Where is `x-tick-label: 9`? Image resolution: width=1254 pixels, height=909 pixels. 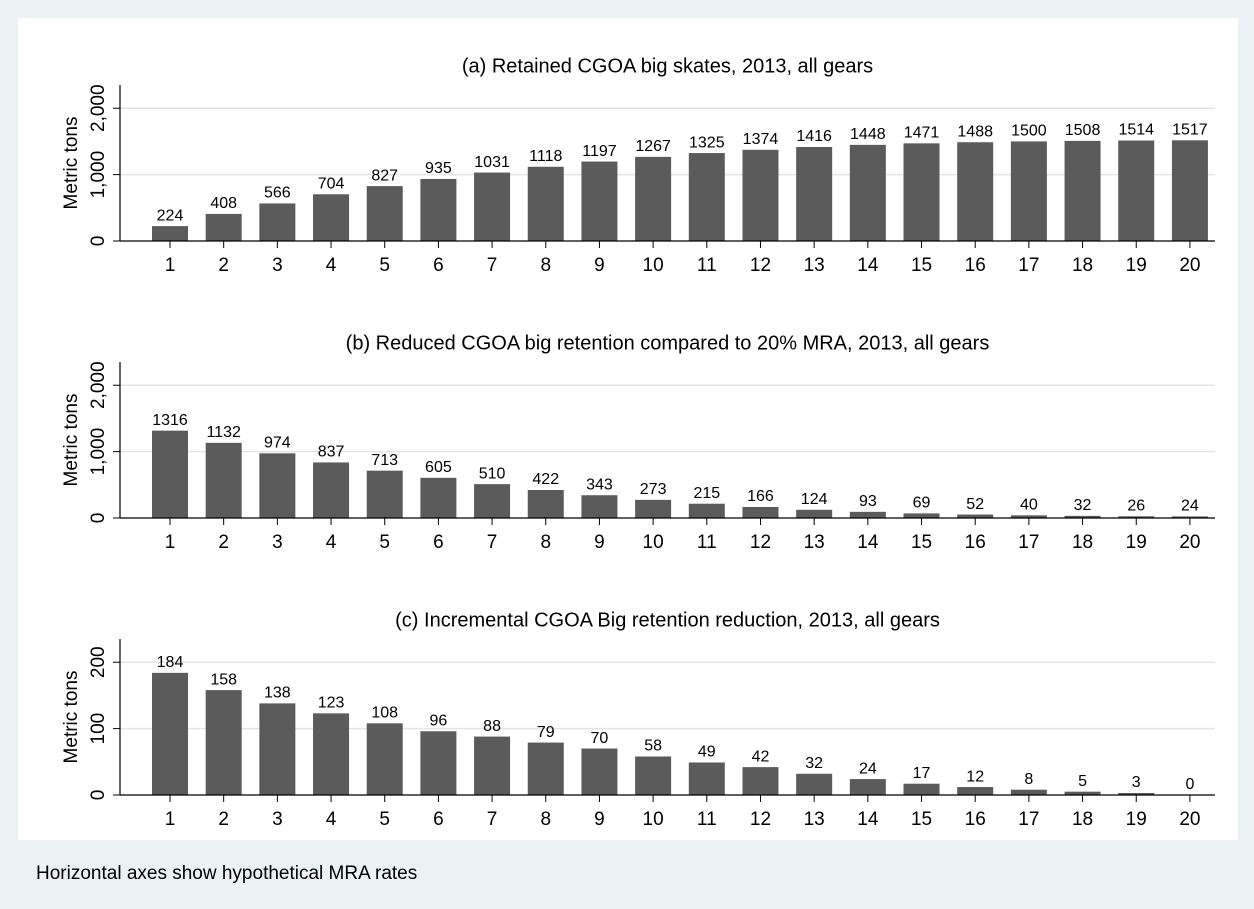 x-tick-label: 9 is located at coordinates (599, 265).